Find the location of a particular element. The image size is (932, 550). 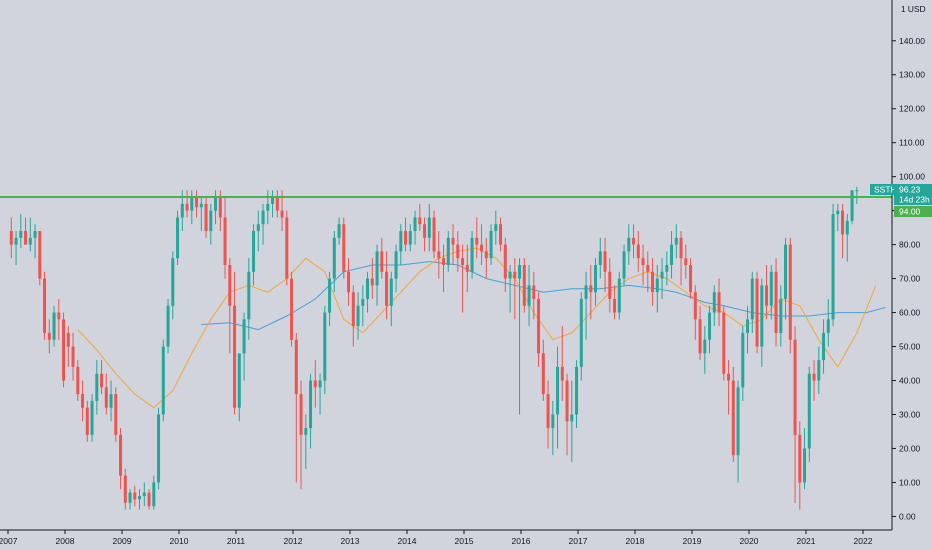

time-tick-label: 2007 is located at coordinates (9, 541).